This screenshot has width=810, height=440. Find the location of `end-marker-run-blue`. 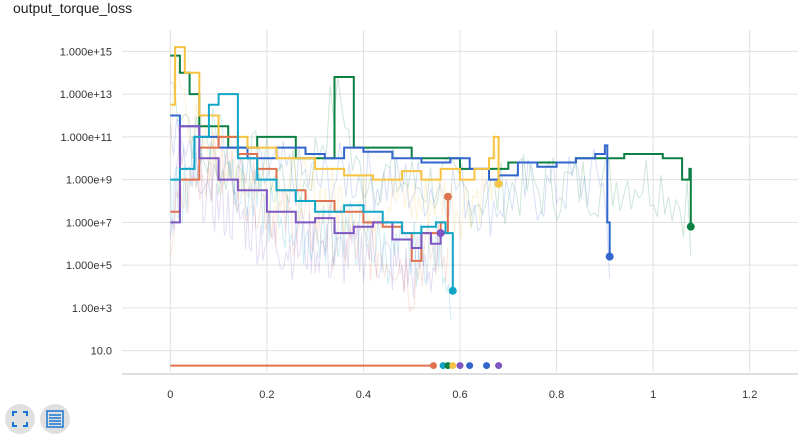

end-marker-run-blue is located at coordinates (609, 256).